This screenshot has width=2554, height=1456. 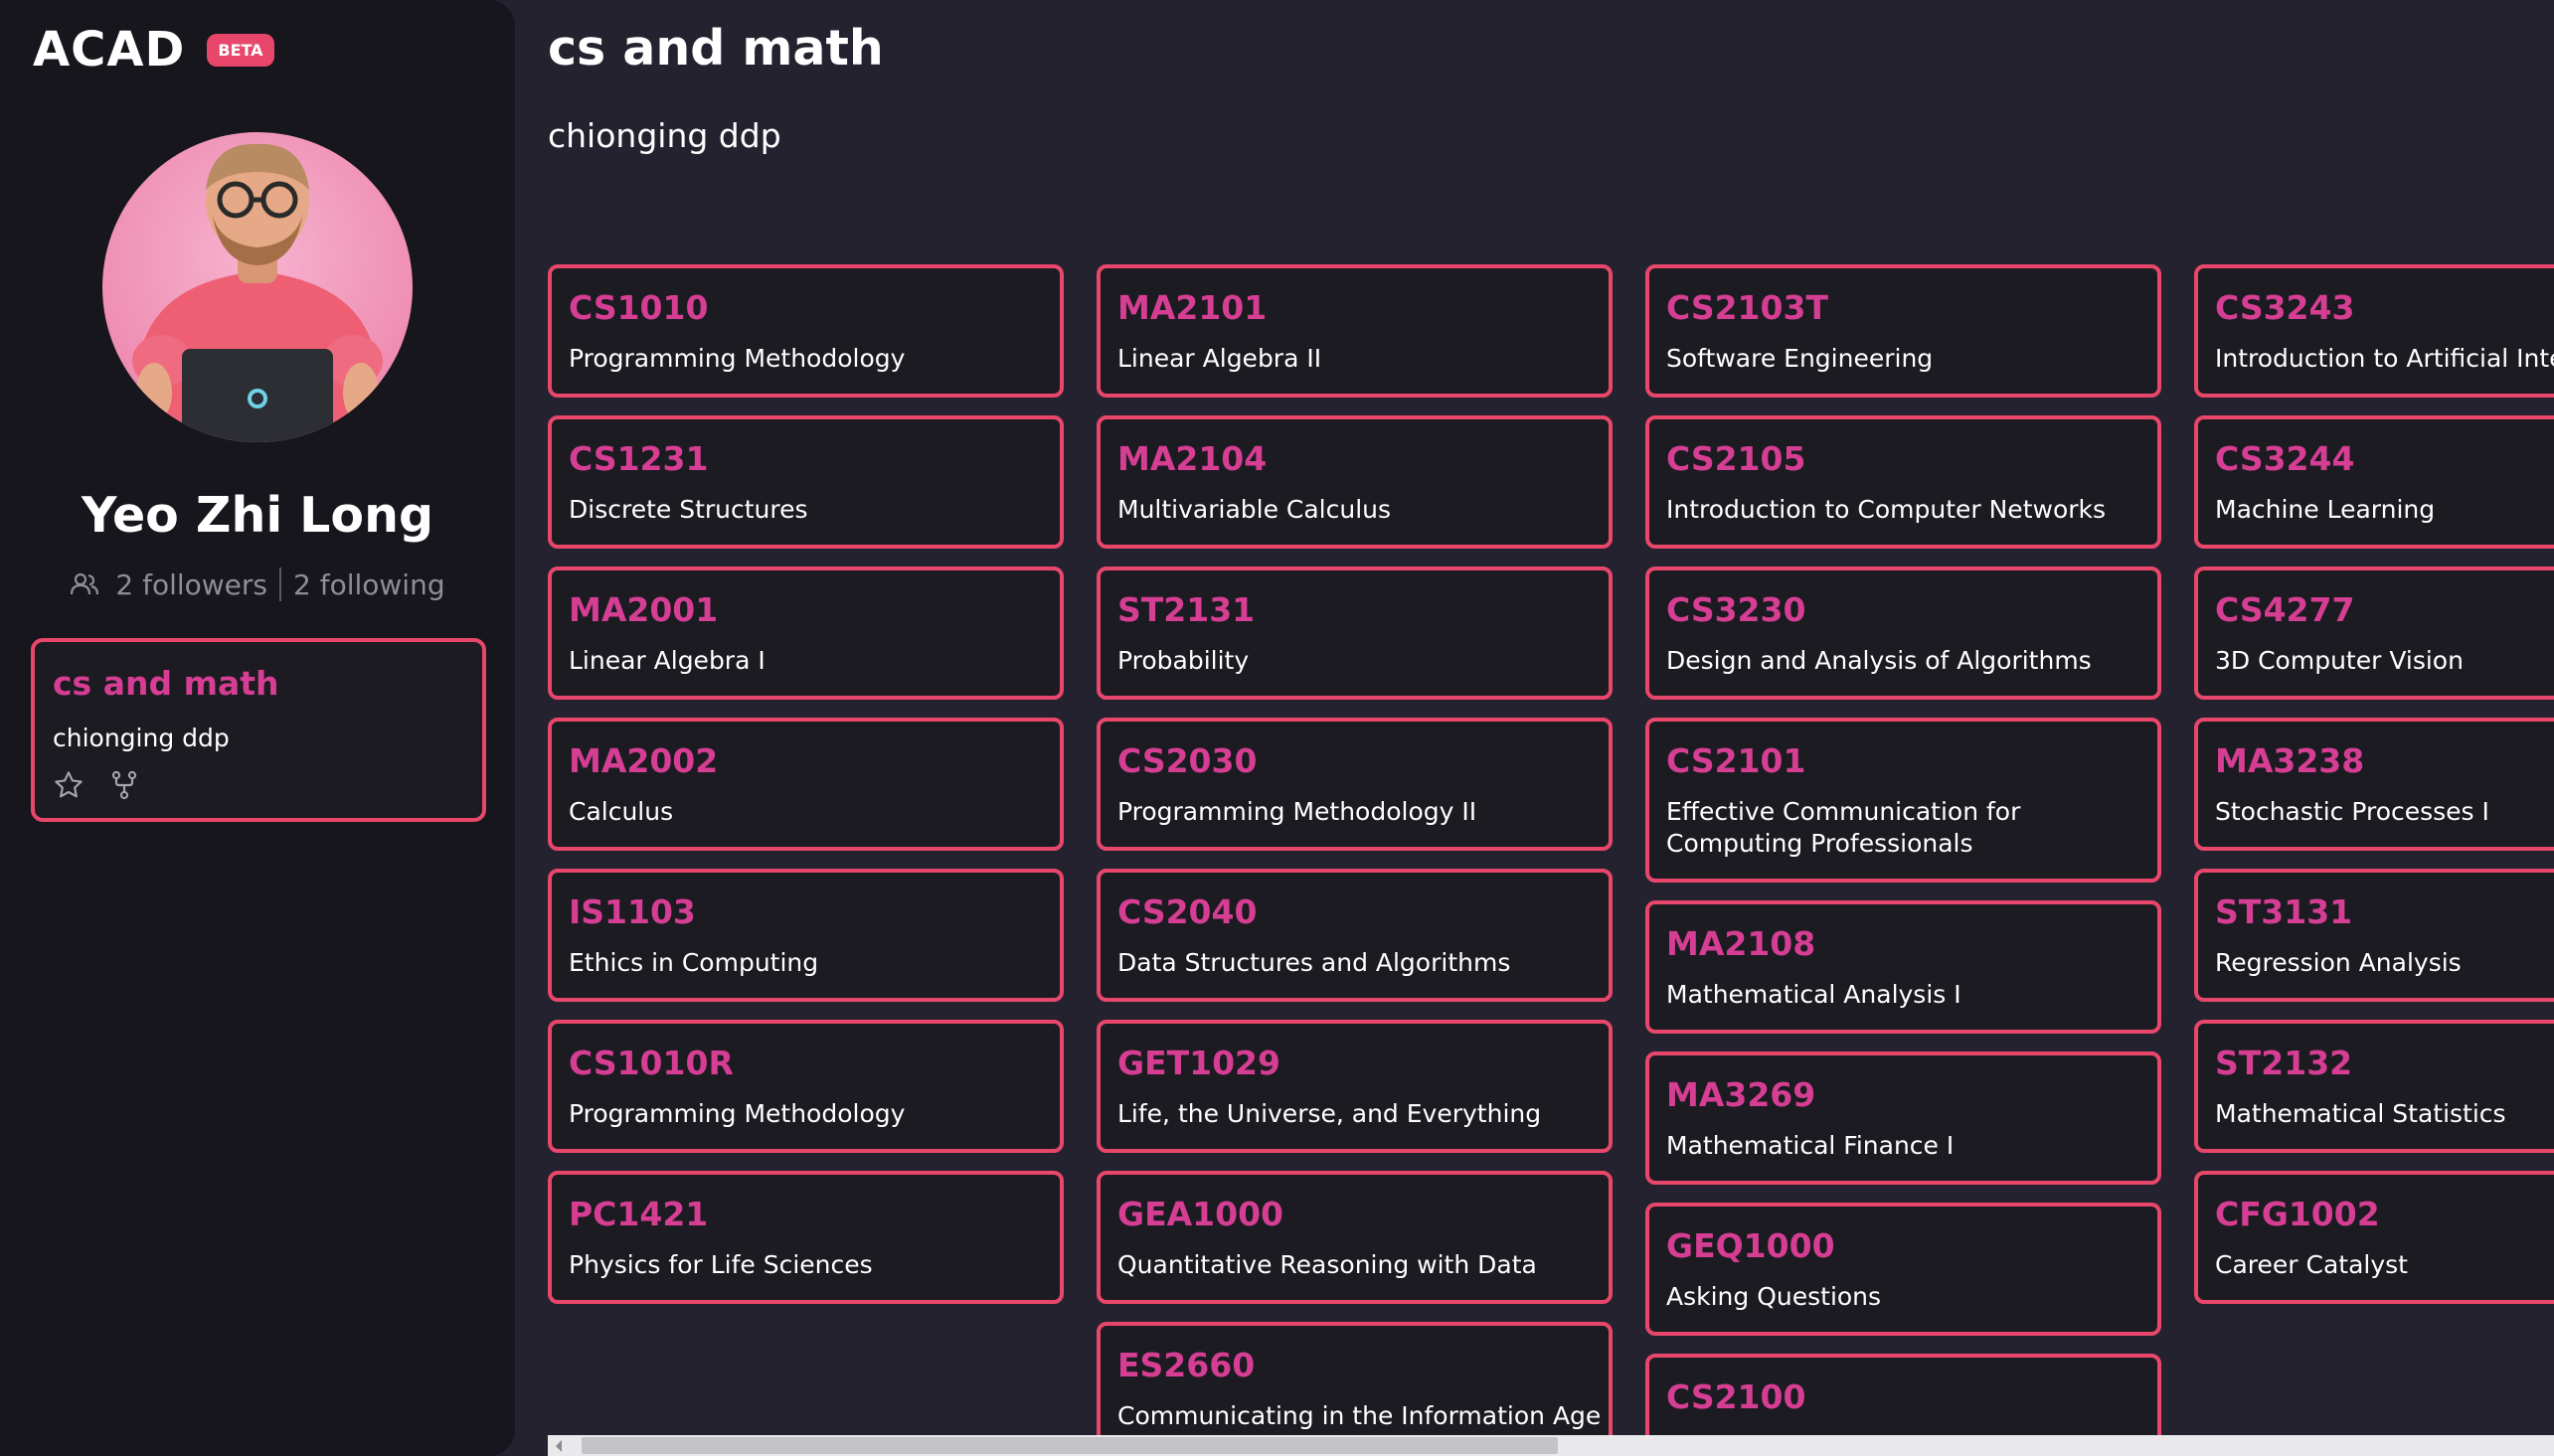 What do you see at coordinates (1200, 1214) in the screenshot?
I see `module-code: GEA1000` at bounding box center [1200, 1214].